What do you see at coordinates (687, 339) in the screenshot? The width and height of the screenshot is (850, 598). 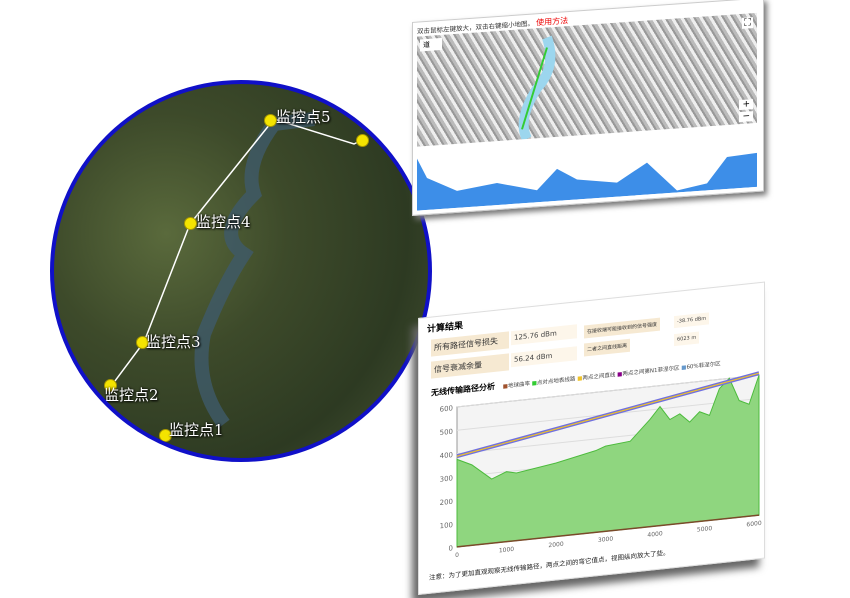 I see `result-value: 6023 m` at bounding box center [687, 339].